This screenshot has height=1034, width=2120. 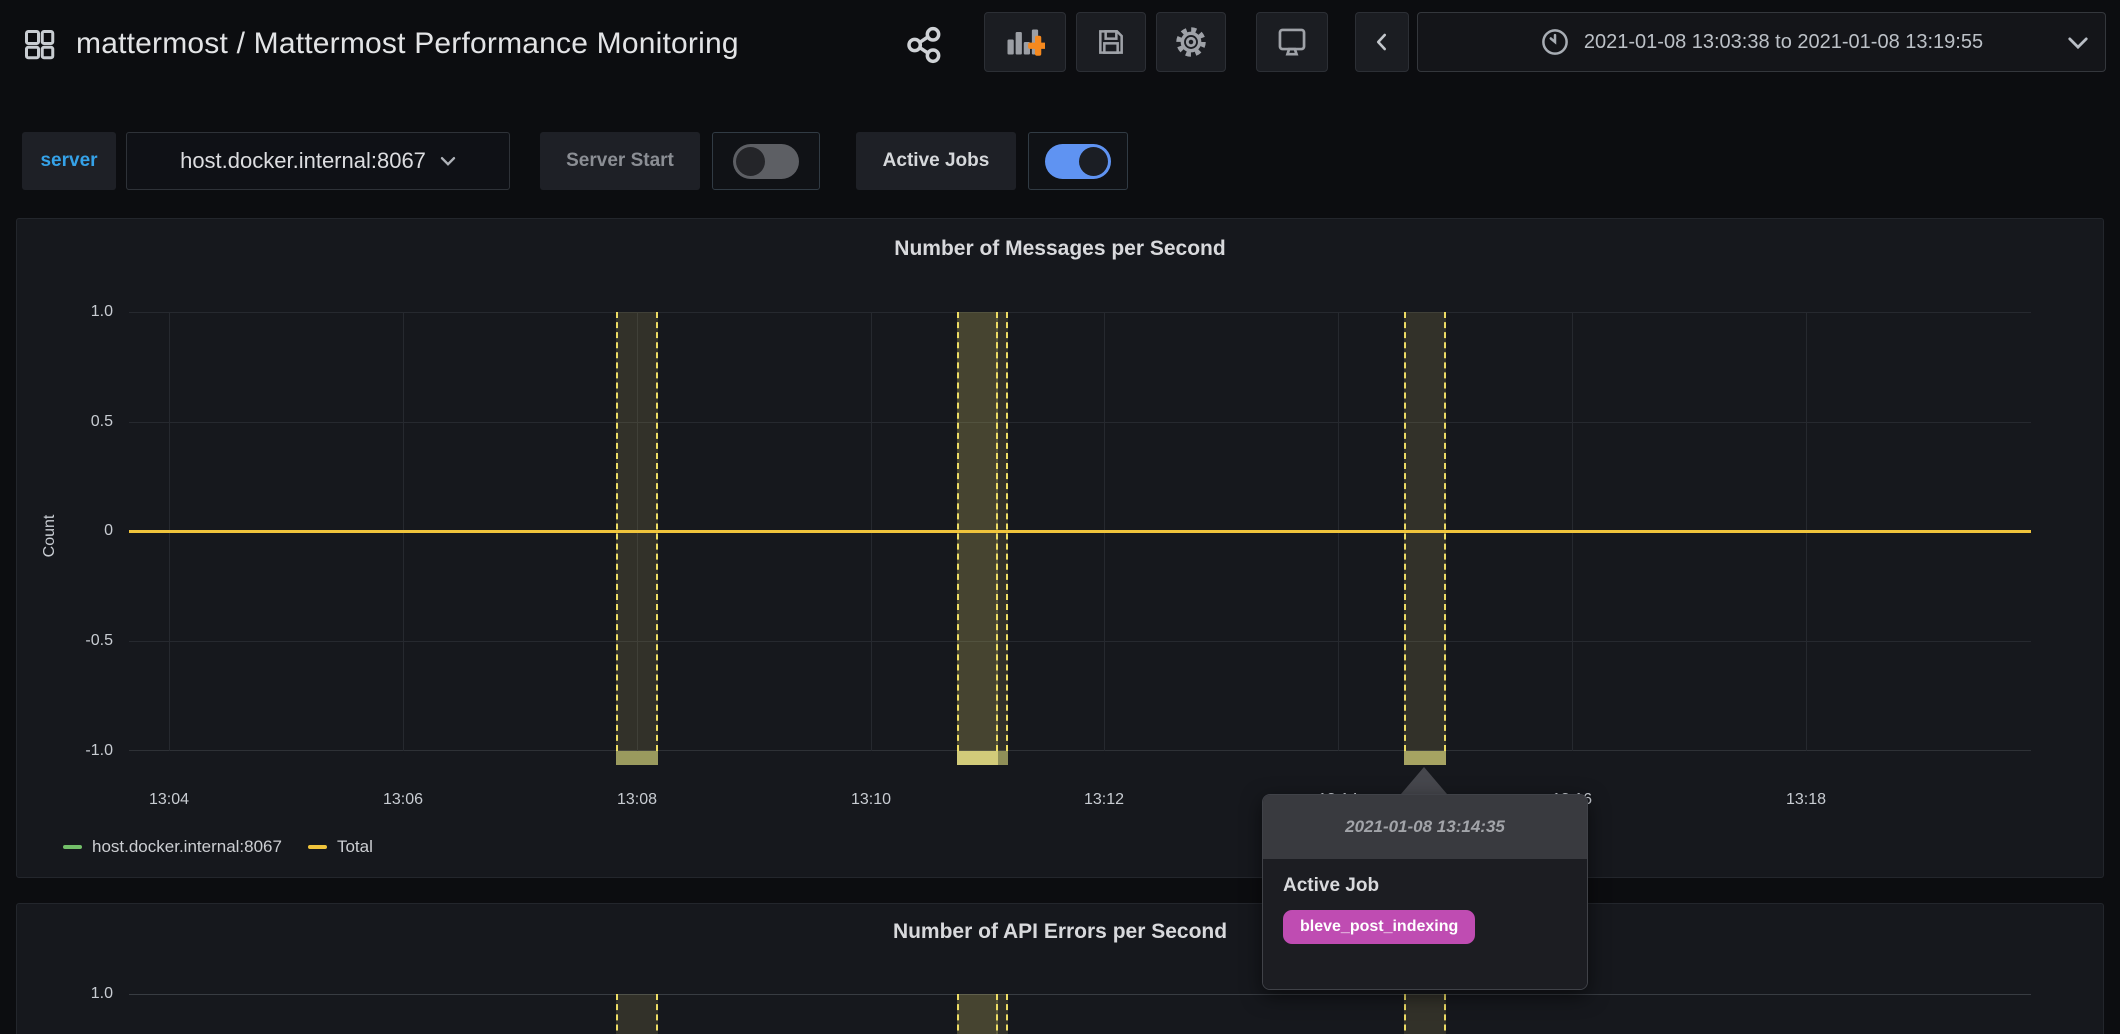 What do you see at coordinates (99, 640) in the screenshot?
I see `y-tick: -0.5` at bounding box center [99, 640].